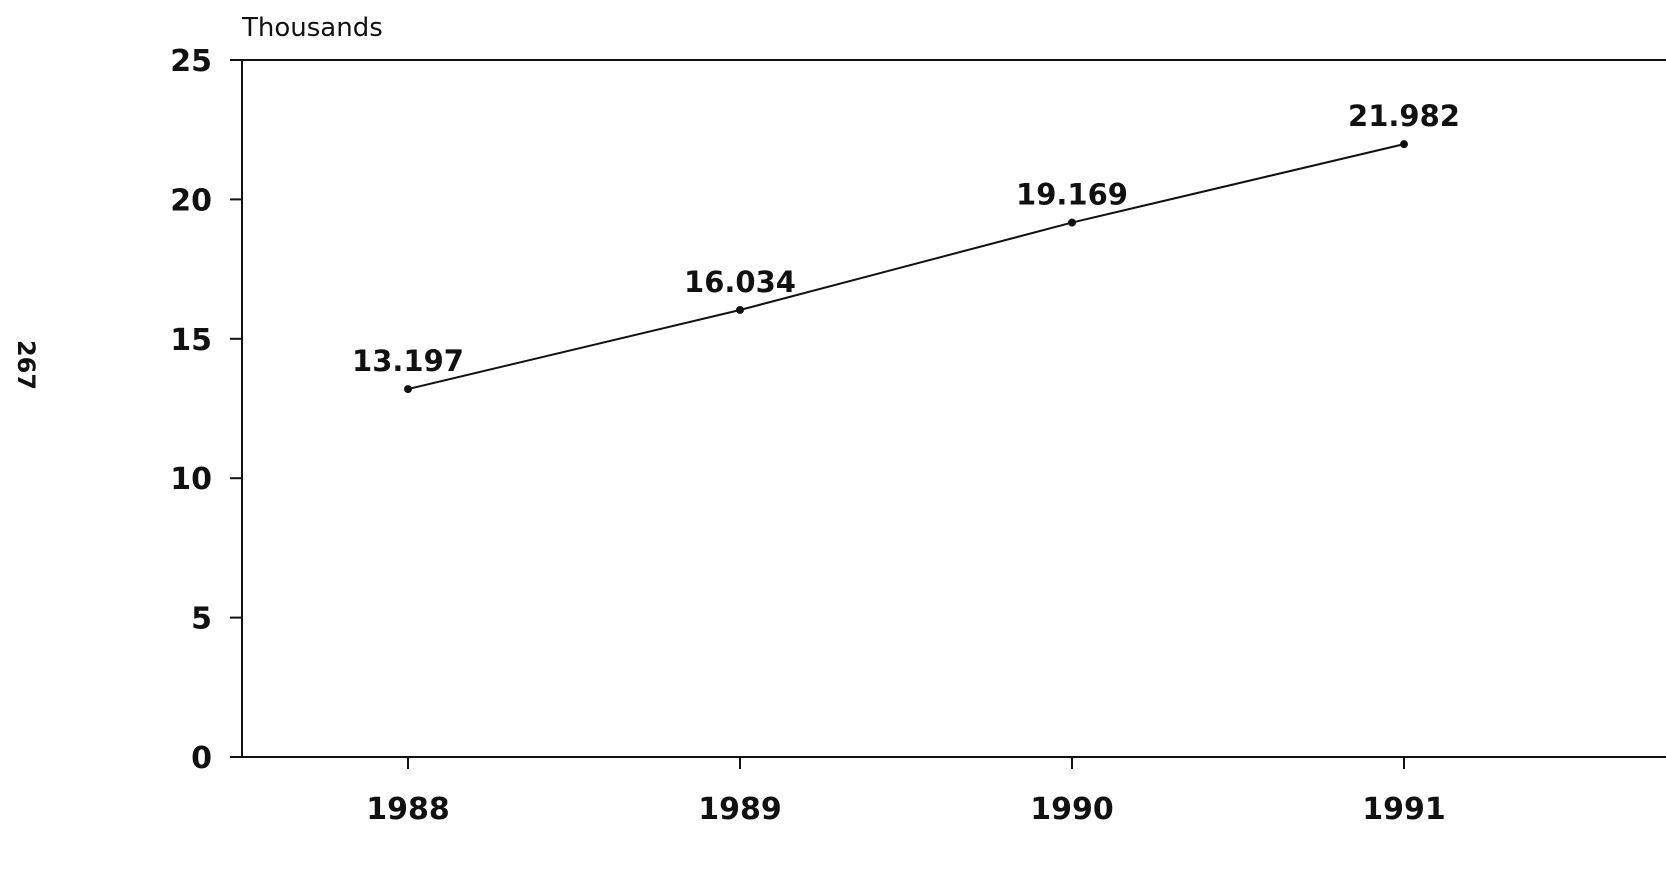 Image resolution: width=1666 pixels, height=877 pixels. What do you see at coordinates (191, 200) in the screenshot?
I see `y-tick-label: 20` at bounding box center [191, 200].